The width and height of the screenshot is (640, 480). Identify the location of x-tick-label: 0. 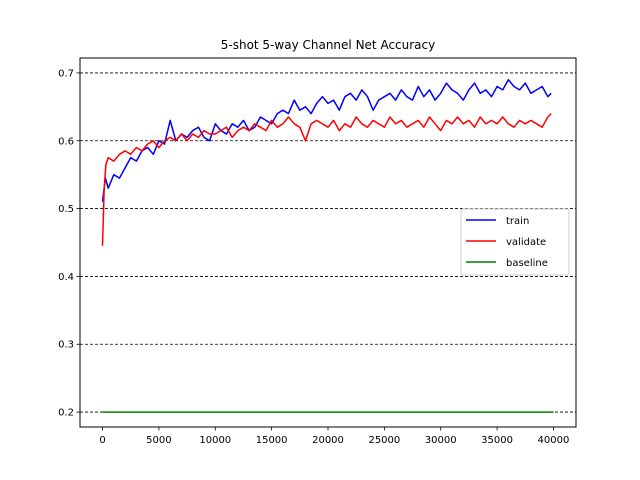
(102, 440).